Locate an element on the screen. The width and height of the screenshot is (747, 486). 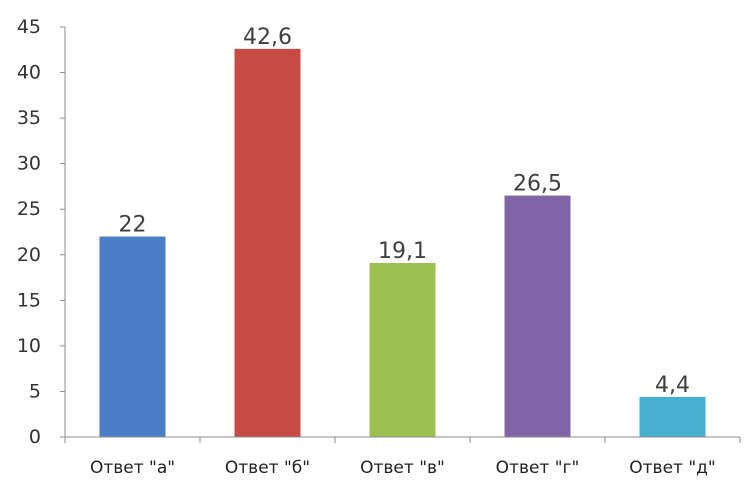
x-category-label: Ответ "в" is located at coordinates (402, 468).